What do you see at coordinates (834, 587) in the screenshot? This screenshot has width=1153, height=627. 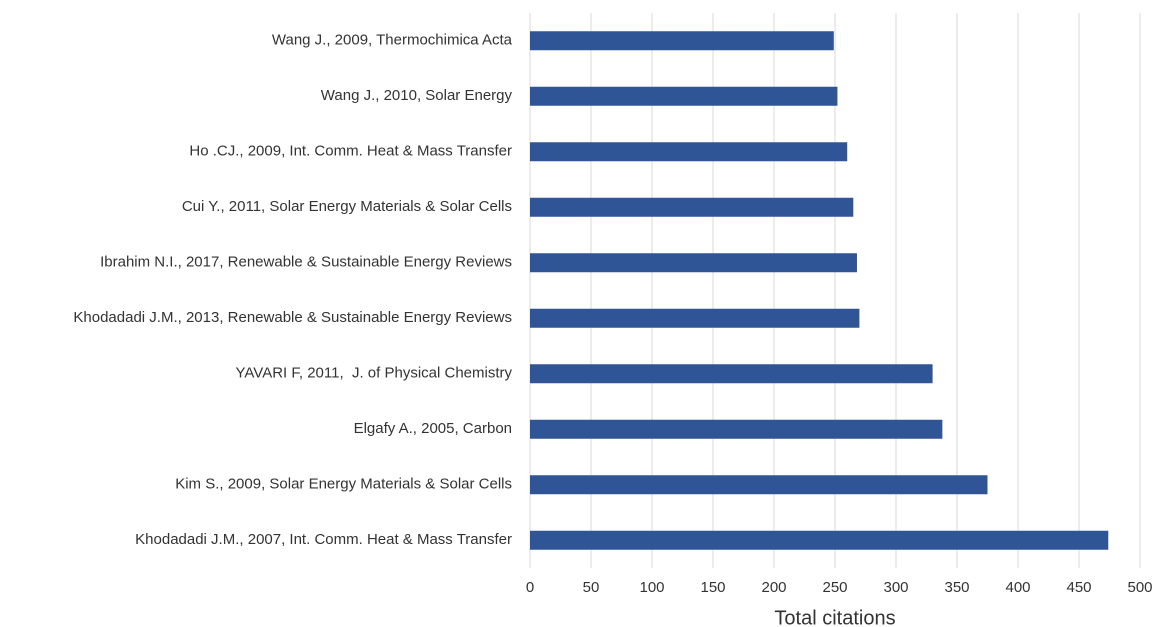 I see `x-tick-label: 250` at bounding box center [834, 587].